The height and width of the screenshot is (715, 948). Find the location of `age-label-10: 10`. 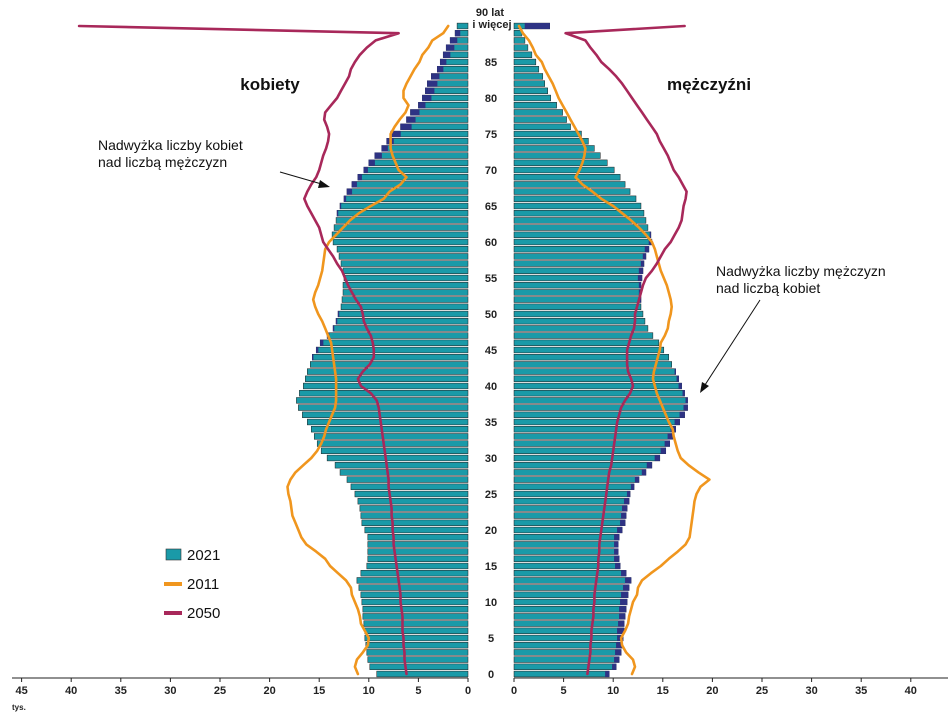

age-label-10: 10 is located at coordinates (491, 603).